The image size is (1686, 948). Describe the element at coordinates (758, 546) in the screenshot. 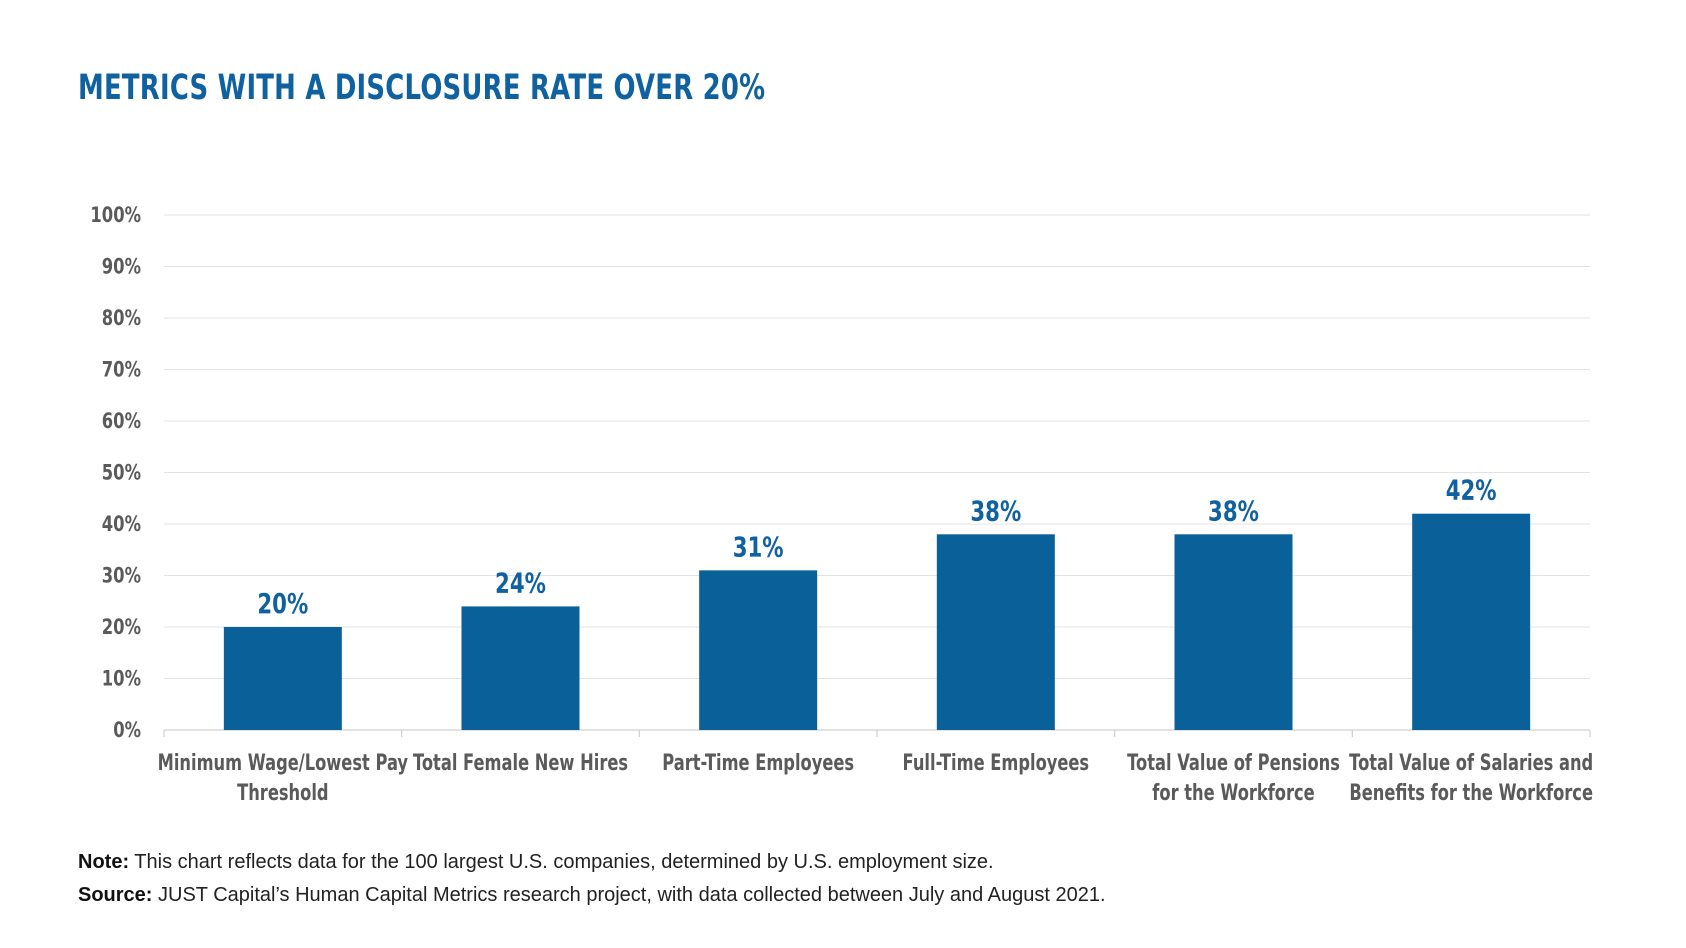

I see `bar-value-label: 31%` at that location.